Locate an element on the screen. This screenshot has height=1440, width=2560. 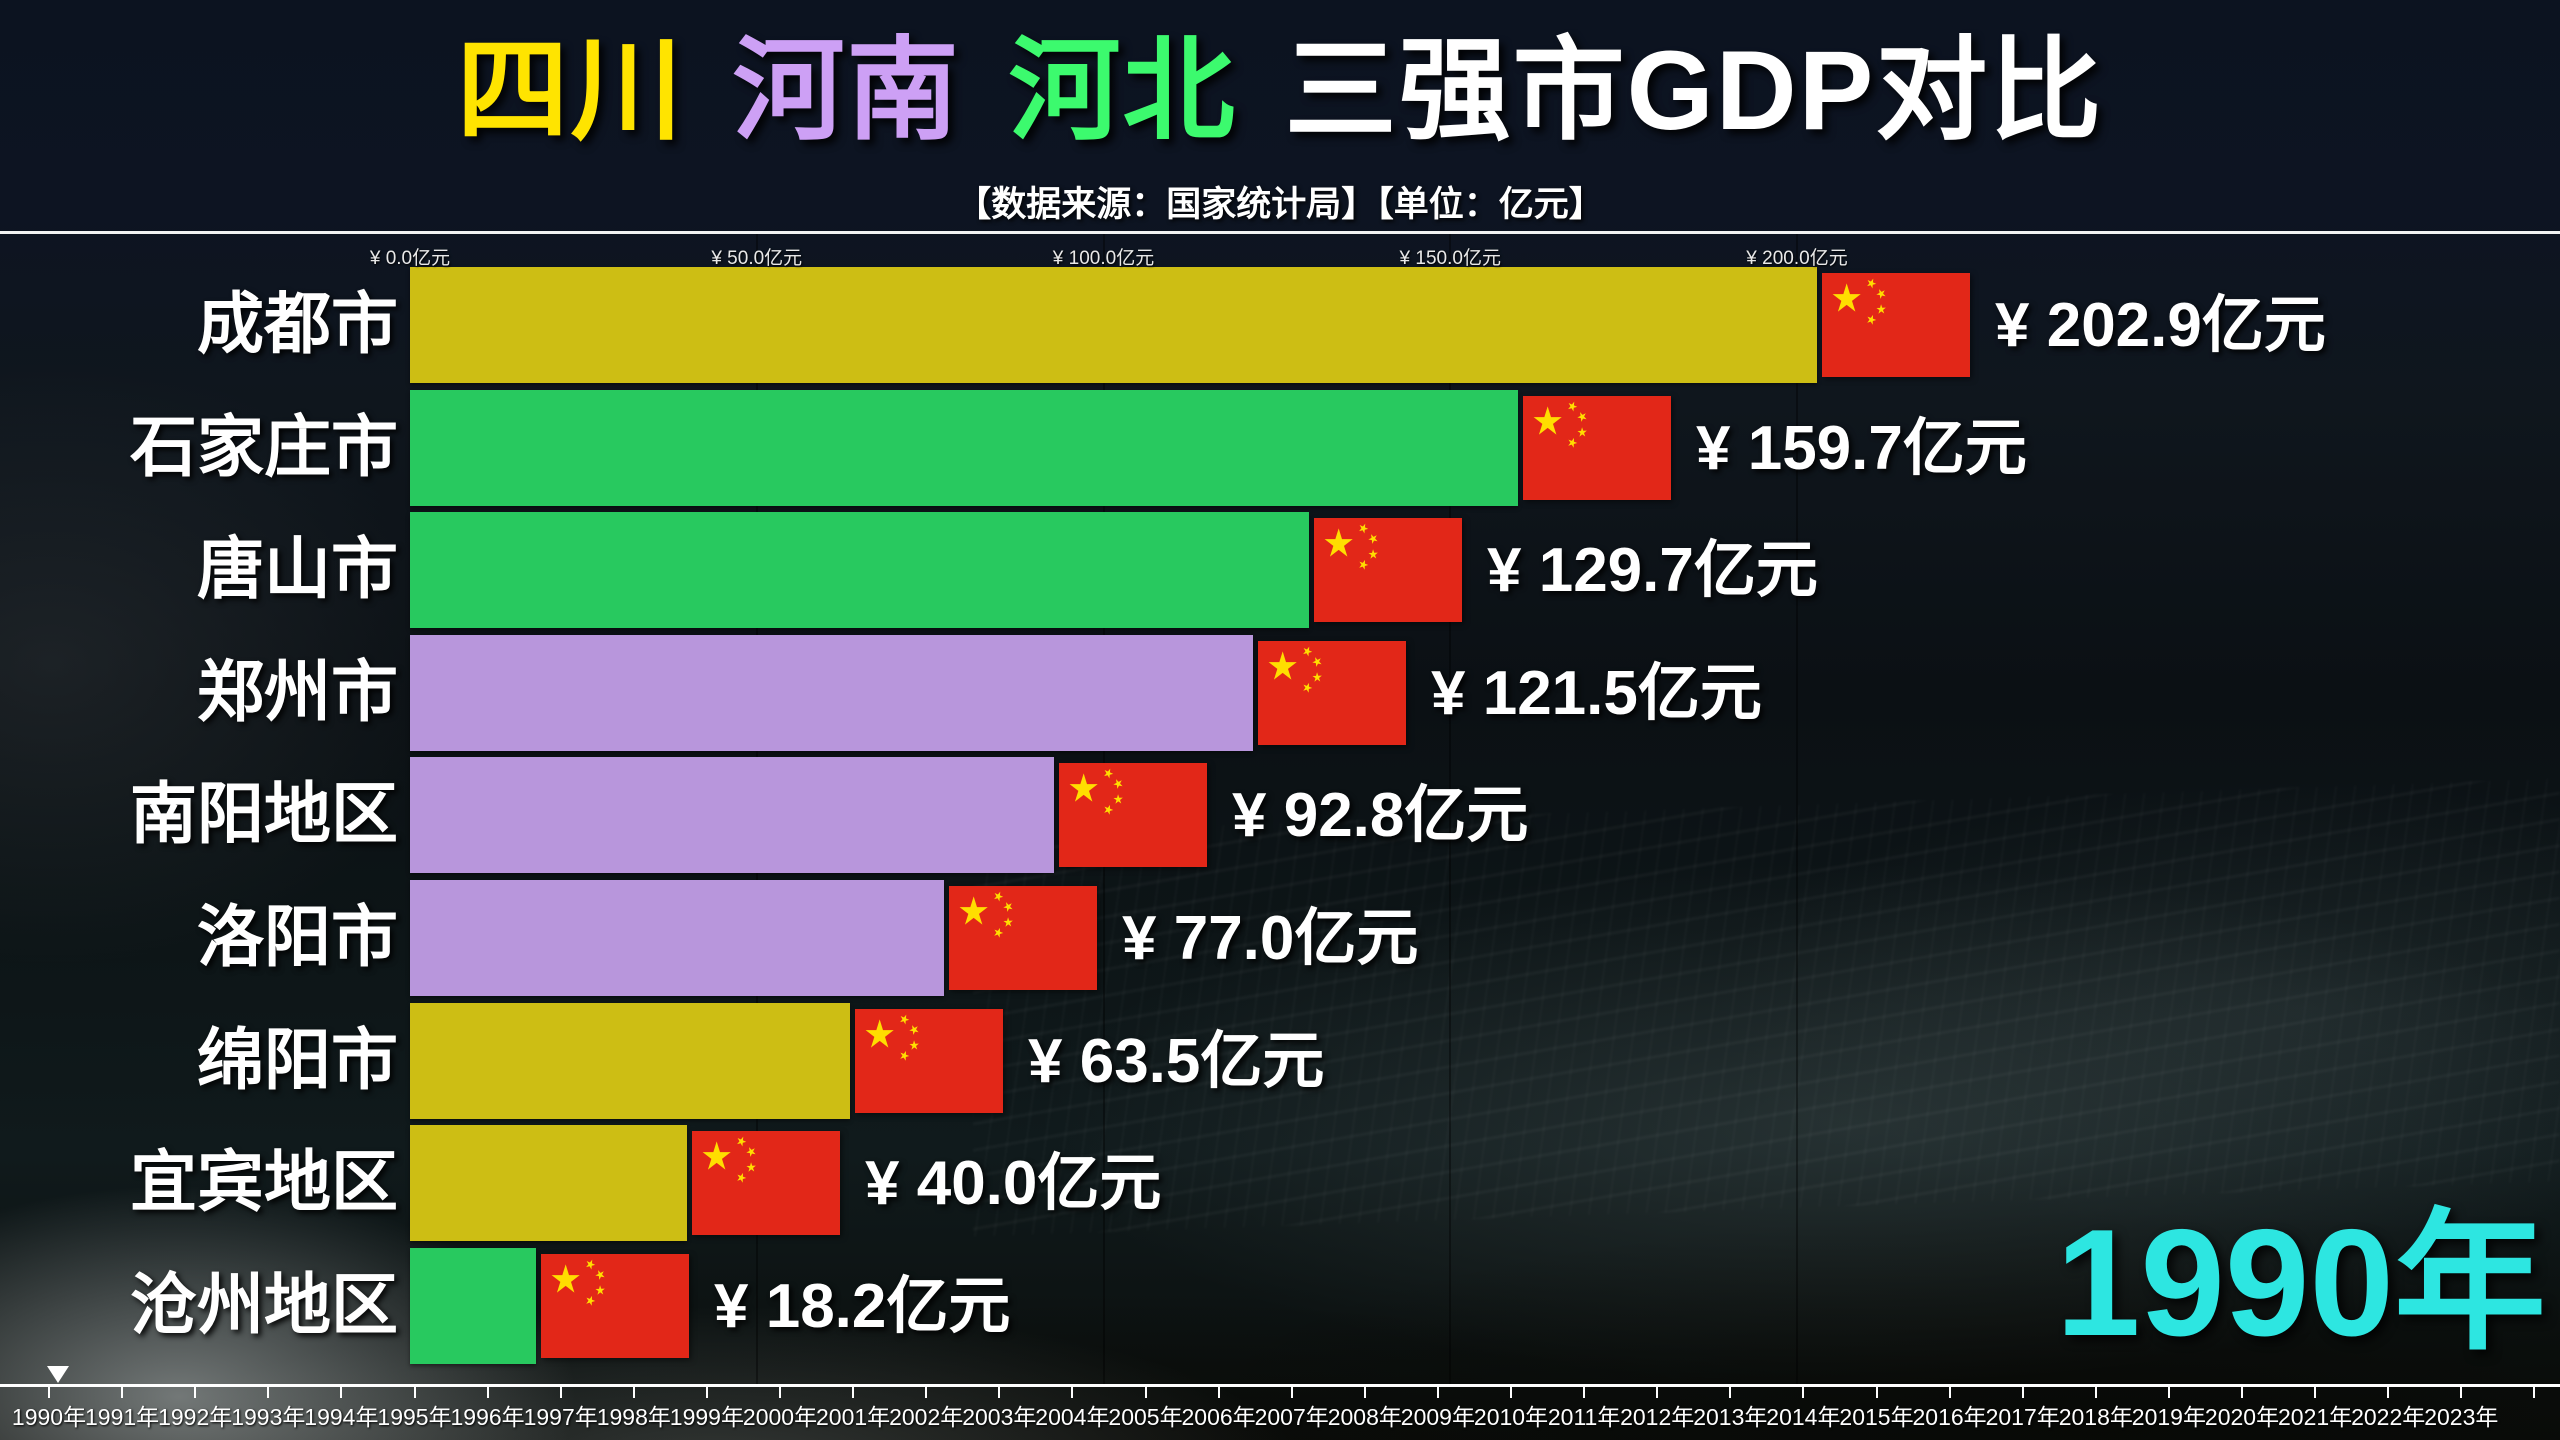
timeline-year-label: 1998年 is located at coordinates (633, 1417).